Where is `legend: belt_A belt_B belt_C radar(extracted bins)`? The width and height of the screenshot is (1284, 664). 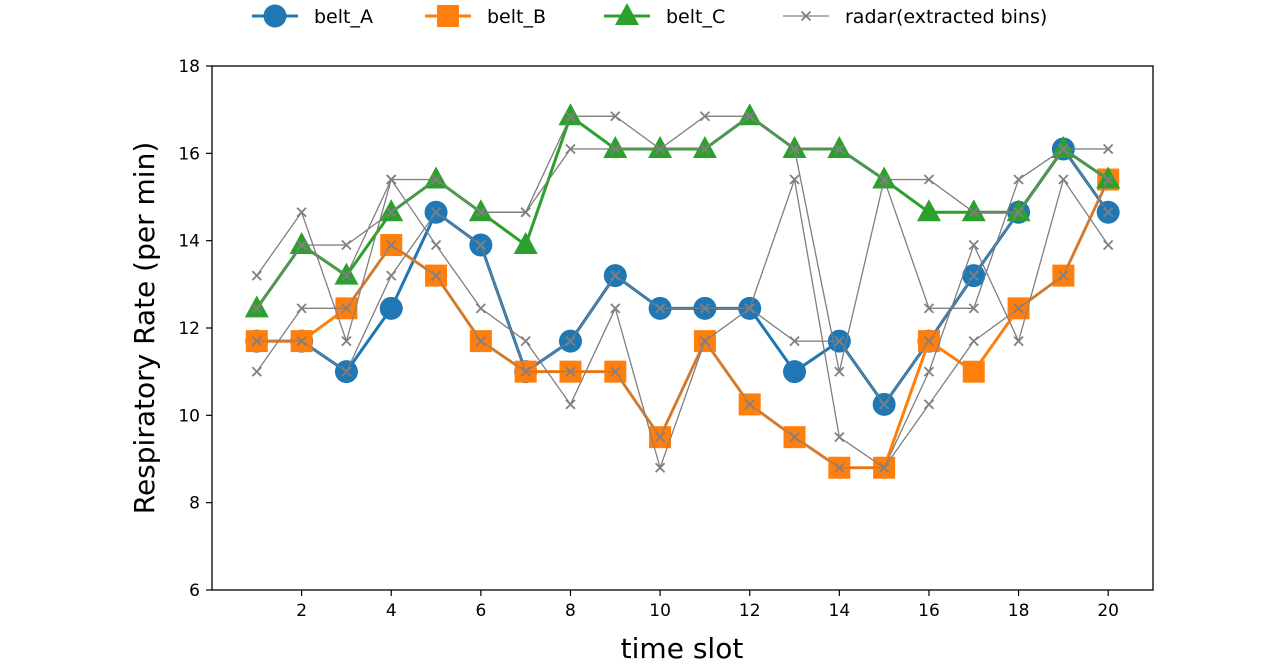
legend: belt_A belt_B belt_C radar(extracted bins) is located at coordinates (649, 15).